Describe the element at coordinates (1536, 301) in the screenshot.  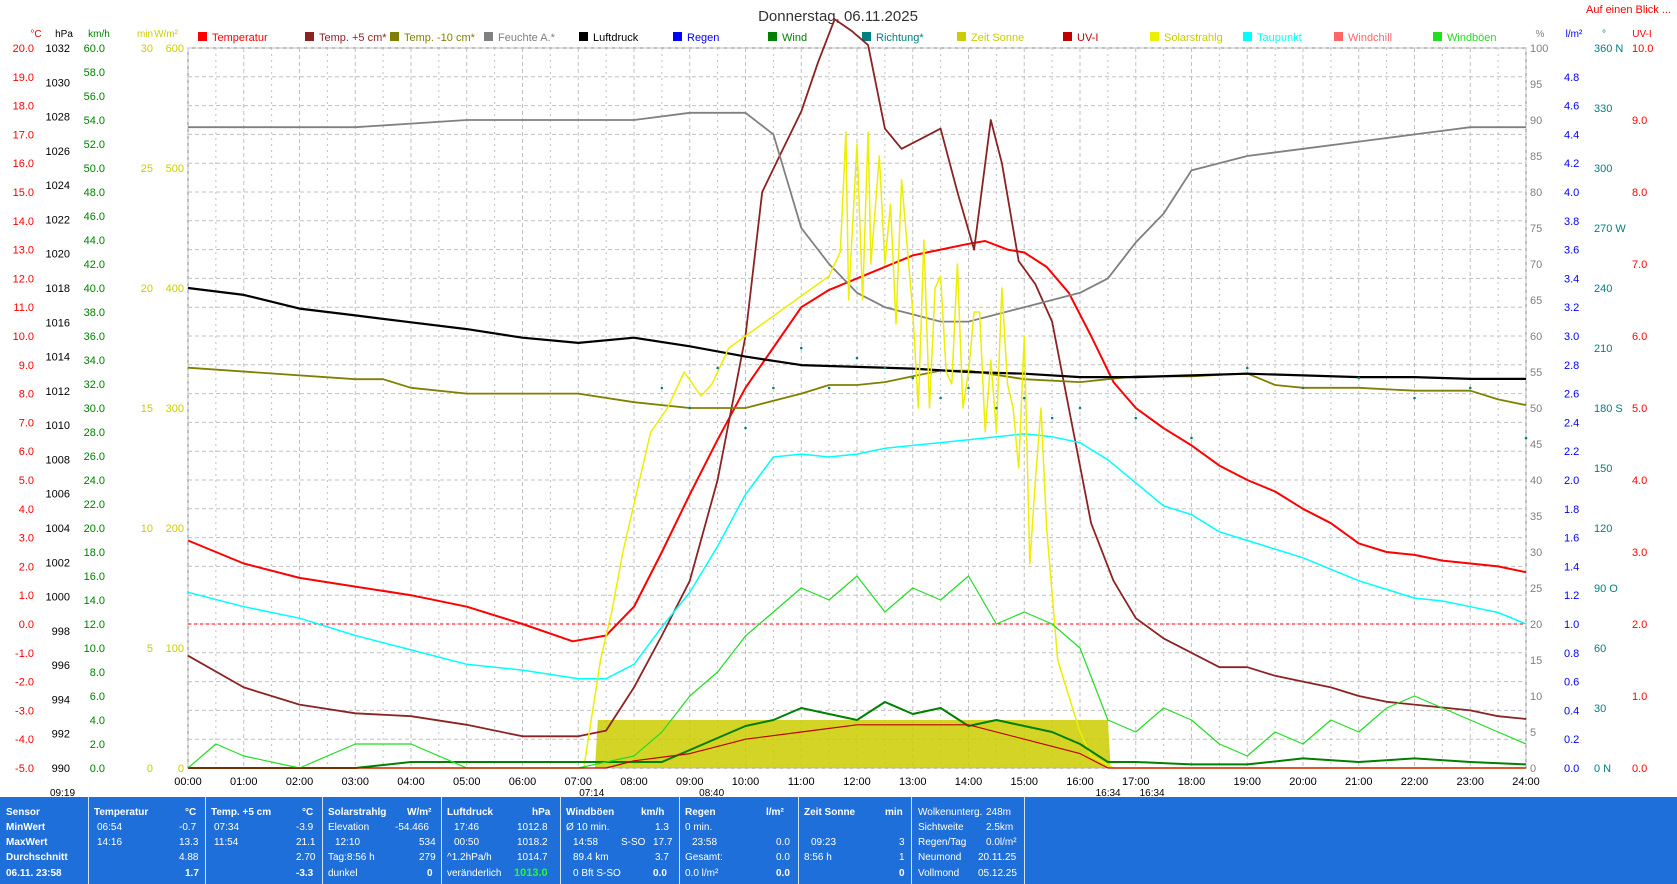
I see `axis-tick-label: 65` at that location.